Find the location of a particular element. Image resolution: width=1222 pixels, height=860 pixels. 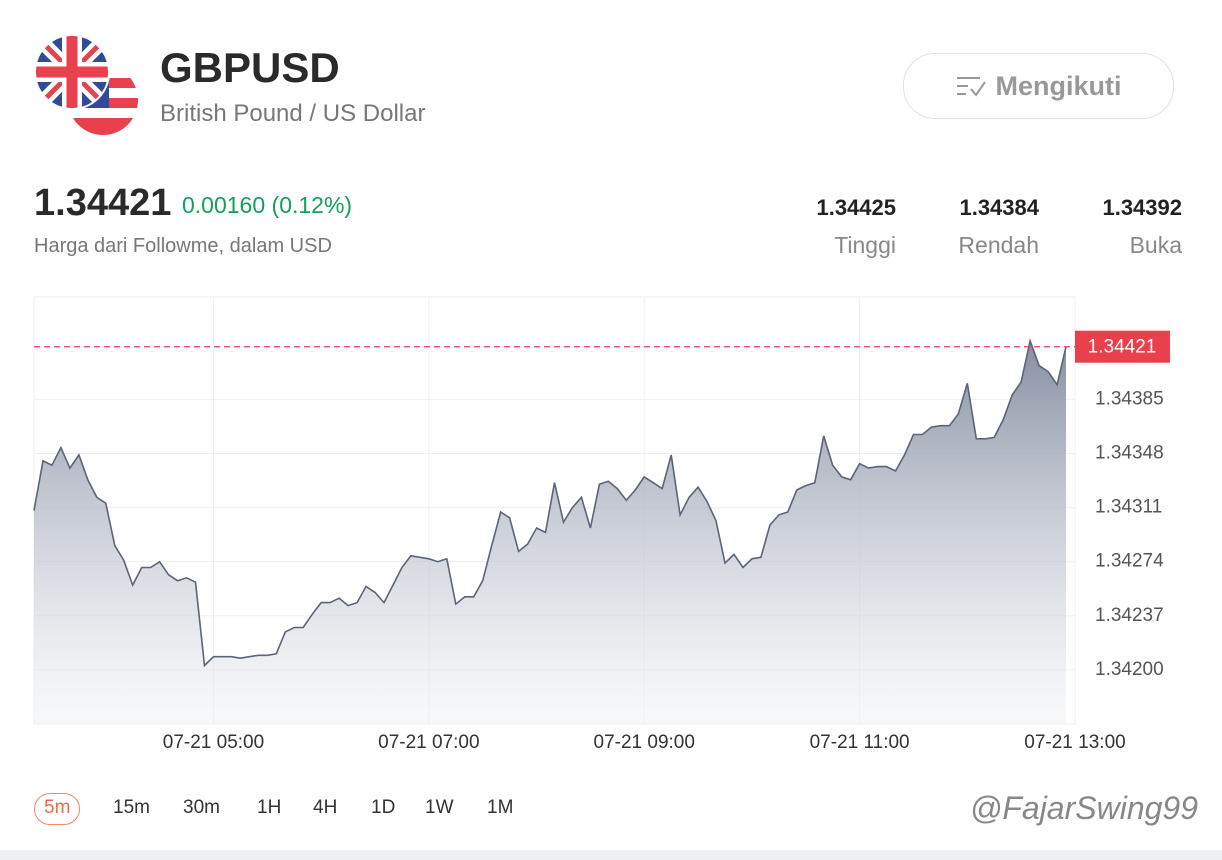

follow-label: Mengikuti is located at coordinates (1058, 85).